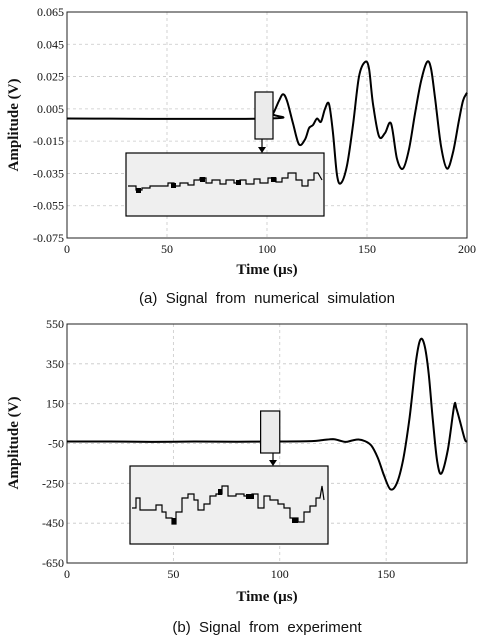  I want to click on y-axis-label-b: Amplitude (V), so click(14, 443).